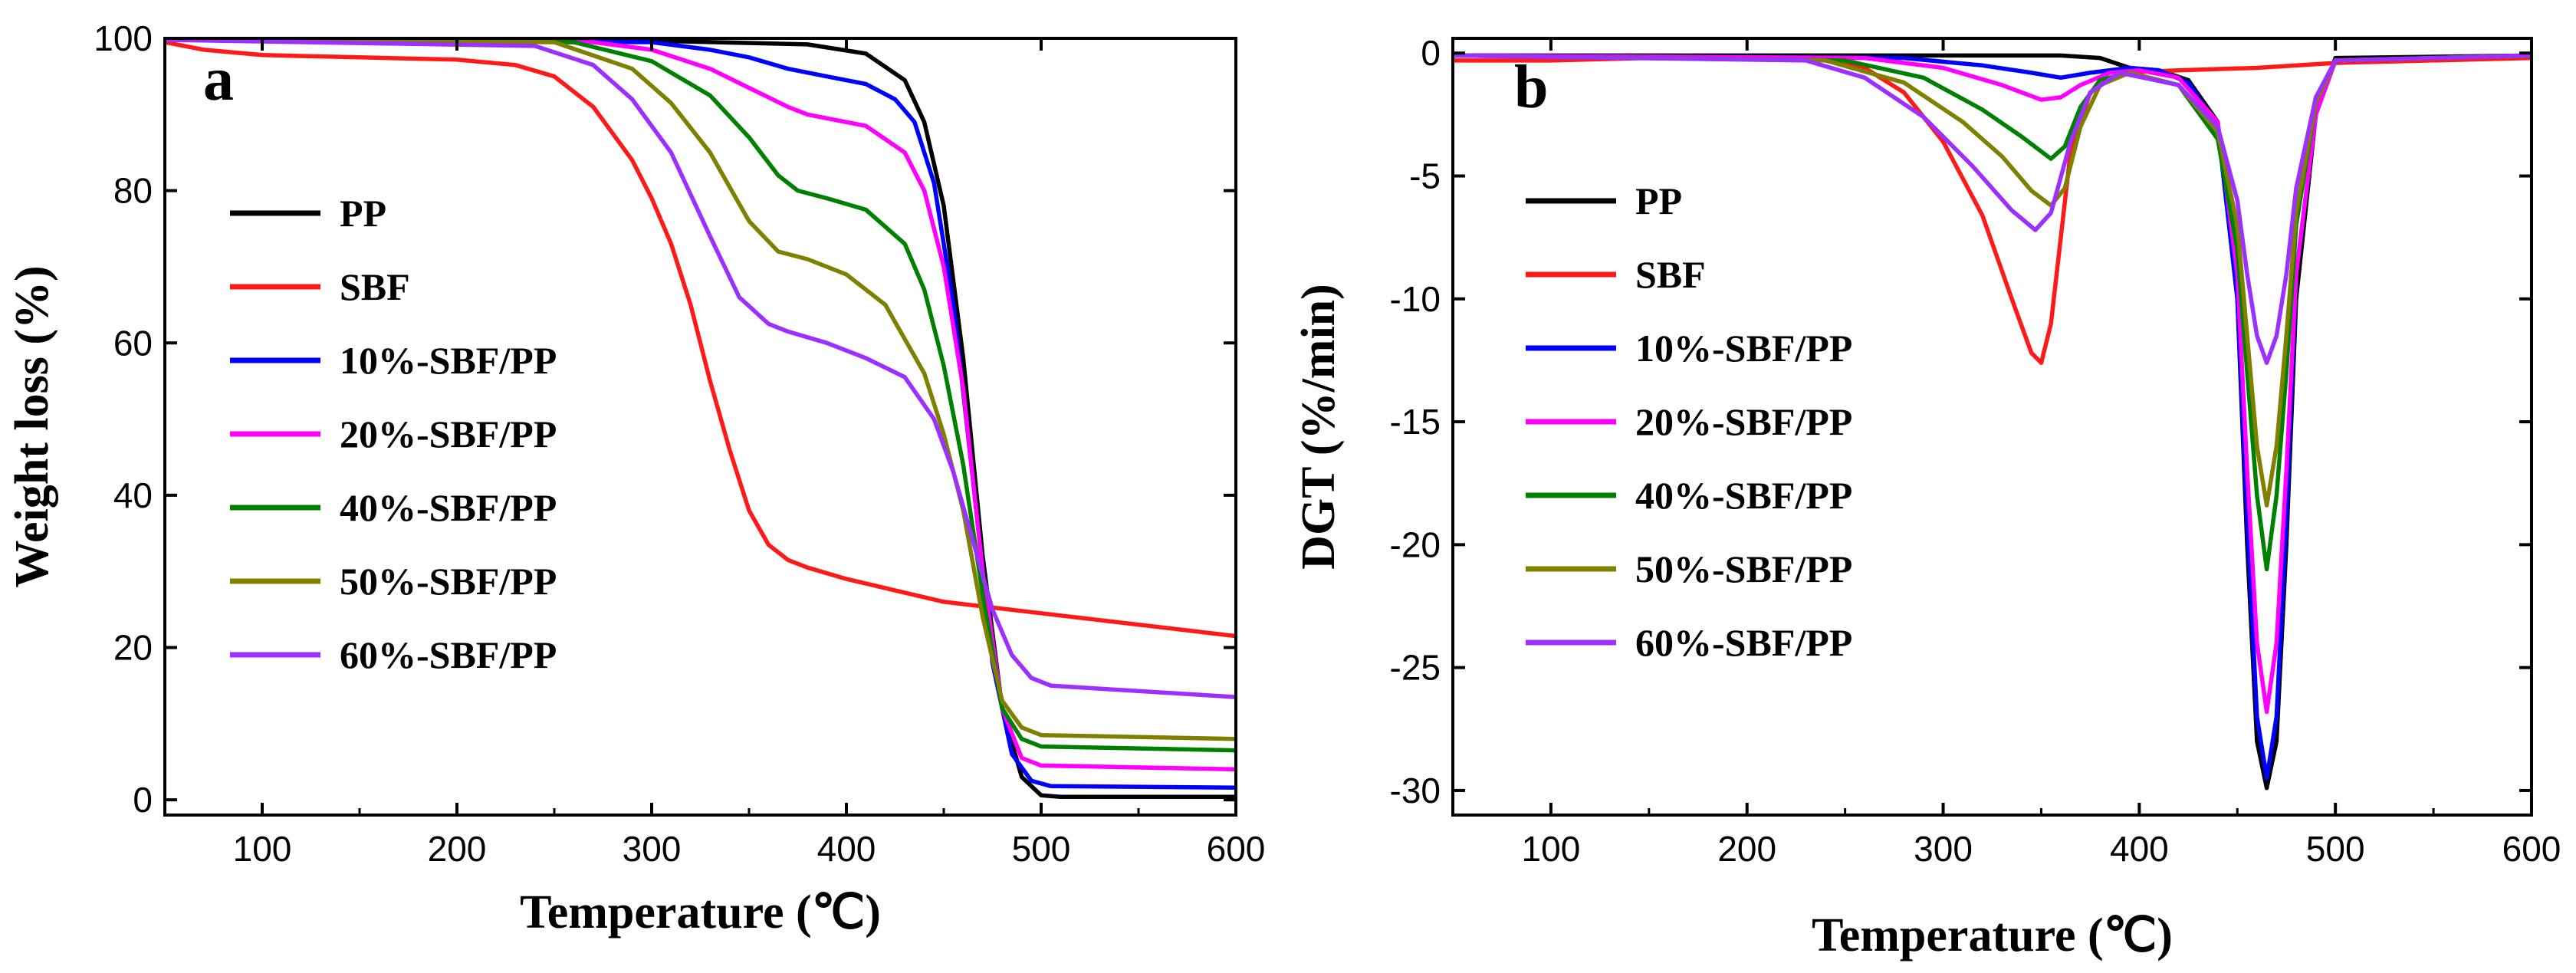  I want to click on y-tick-label: 60, so click(133, 343).